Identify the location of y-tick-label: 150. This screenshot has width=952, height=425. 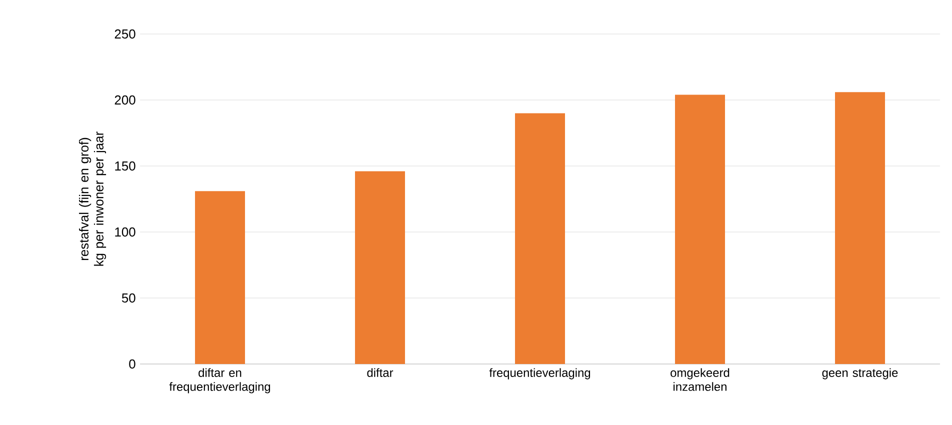
(125, 166).